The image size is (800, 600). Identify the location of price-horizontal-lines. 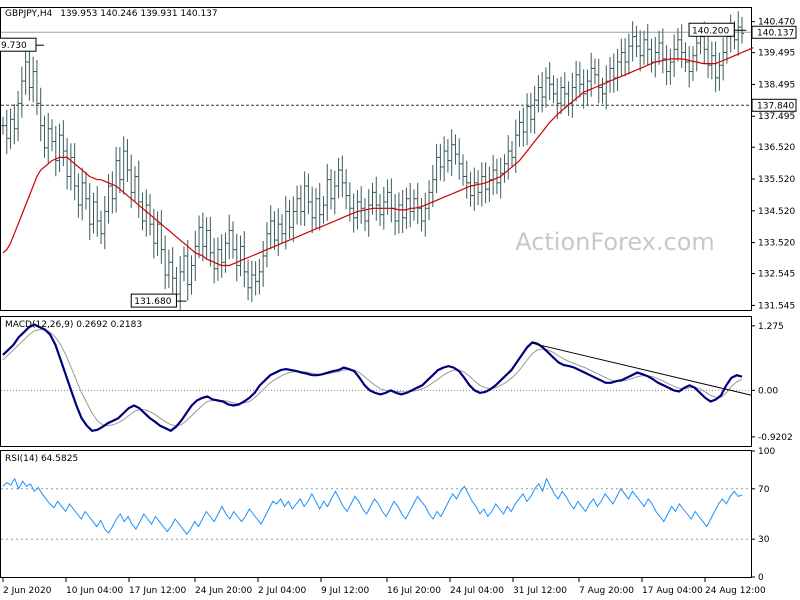
(376, 68).